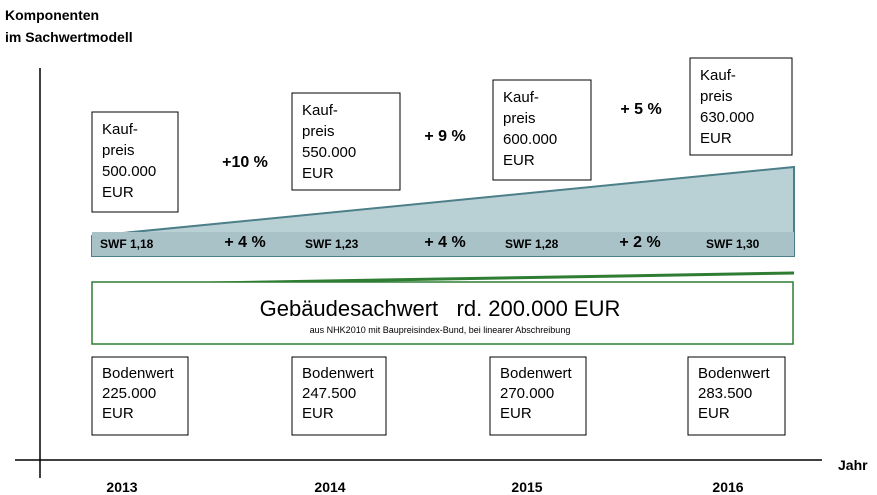 This screenshot has width=877, height=495. What do you see at coordinates (245, 162) in the screenshot?
I see `kaufpreis-growth: +10 %` at bounding box center [245, 162].